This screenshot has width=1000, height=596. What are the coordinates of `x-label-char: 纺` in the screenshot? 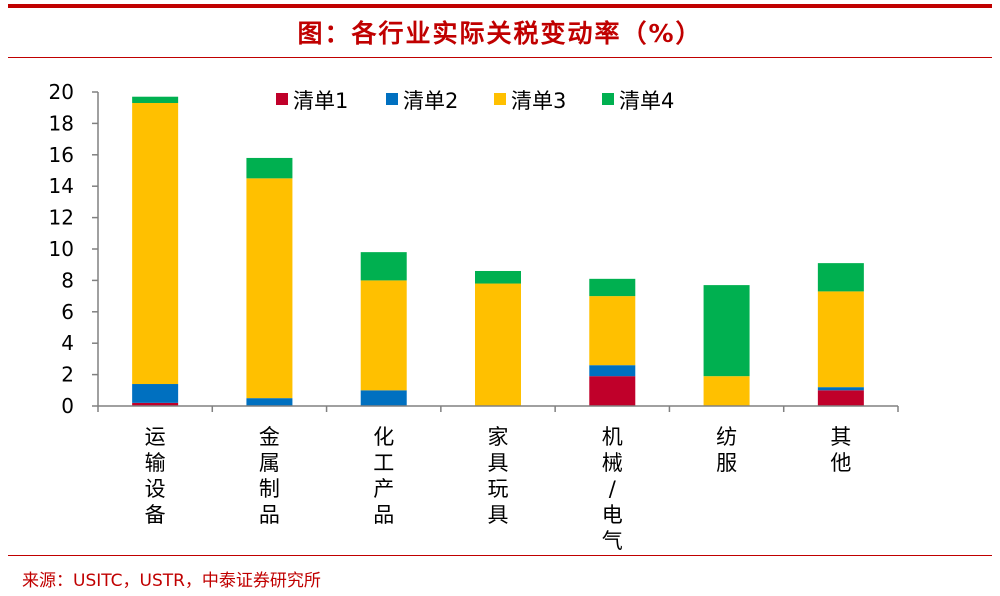 It's located at (726, 437).